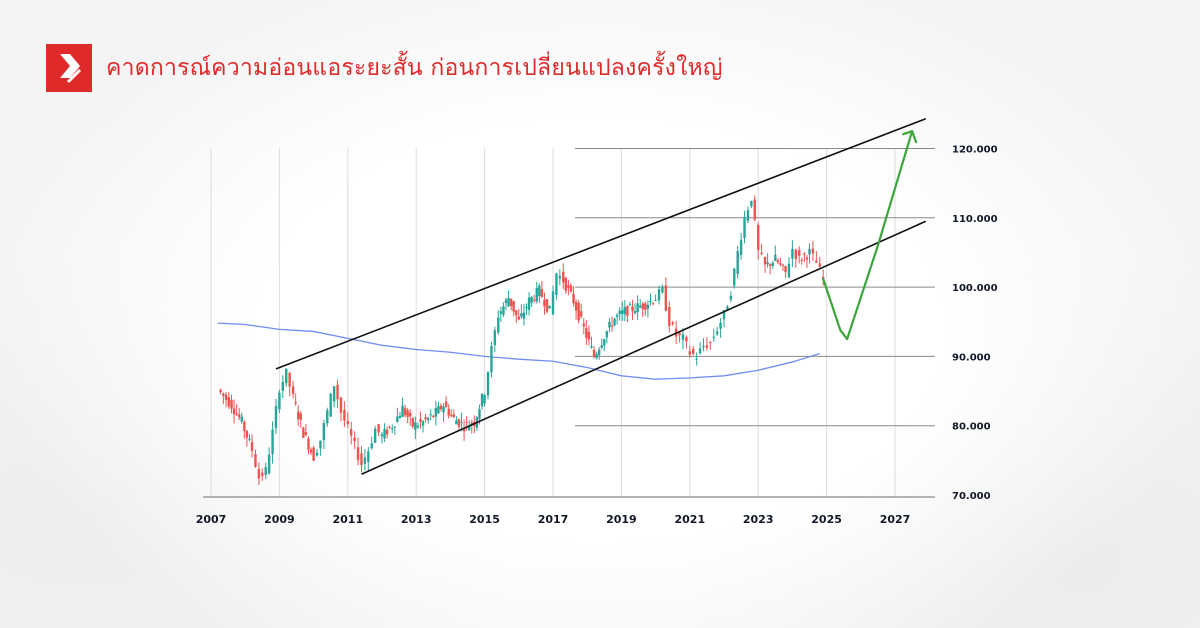 This screenshot has height=628, width=1200. I want to click on forecast-path, so click(870, 235).